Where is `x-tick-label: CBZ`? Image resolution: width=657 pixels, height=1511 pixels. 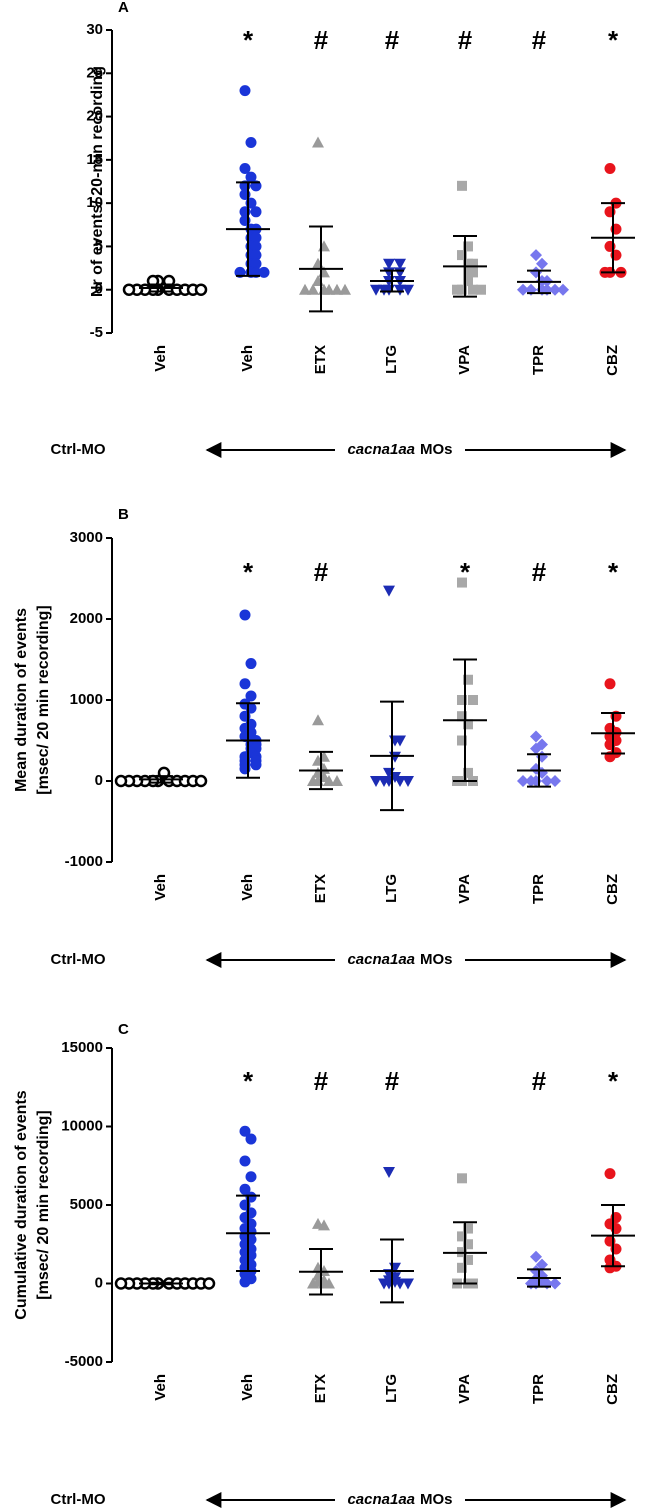 x-tick-label: CBZ is located at coordinates (612, 1389).